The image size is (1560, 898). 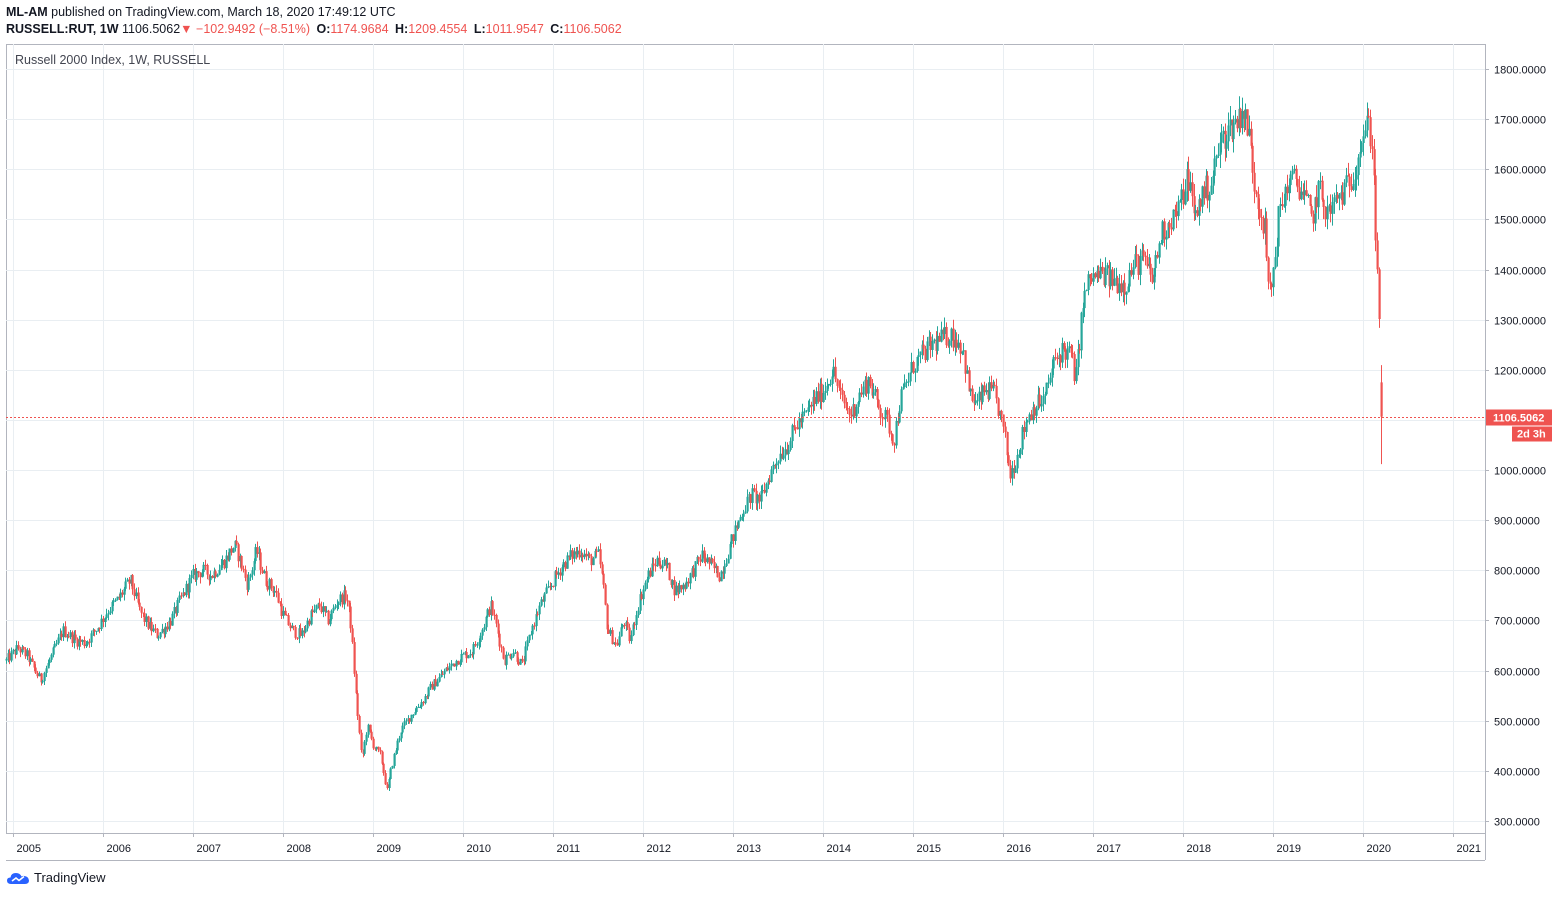 What do you see at coordinates (56, 877) in the screenshot?
I see `tradingview-logo: TradingView` at bounding box center [56, 877].